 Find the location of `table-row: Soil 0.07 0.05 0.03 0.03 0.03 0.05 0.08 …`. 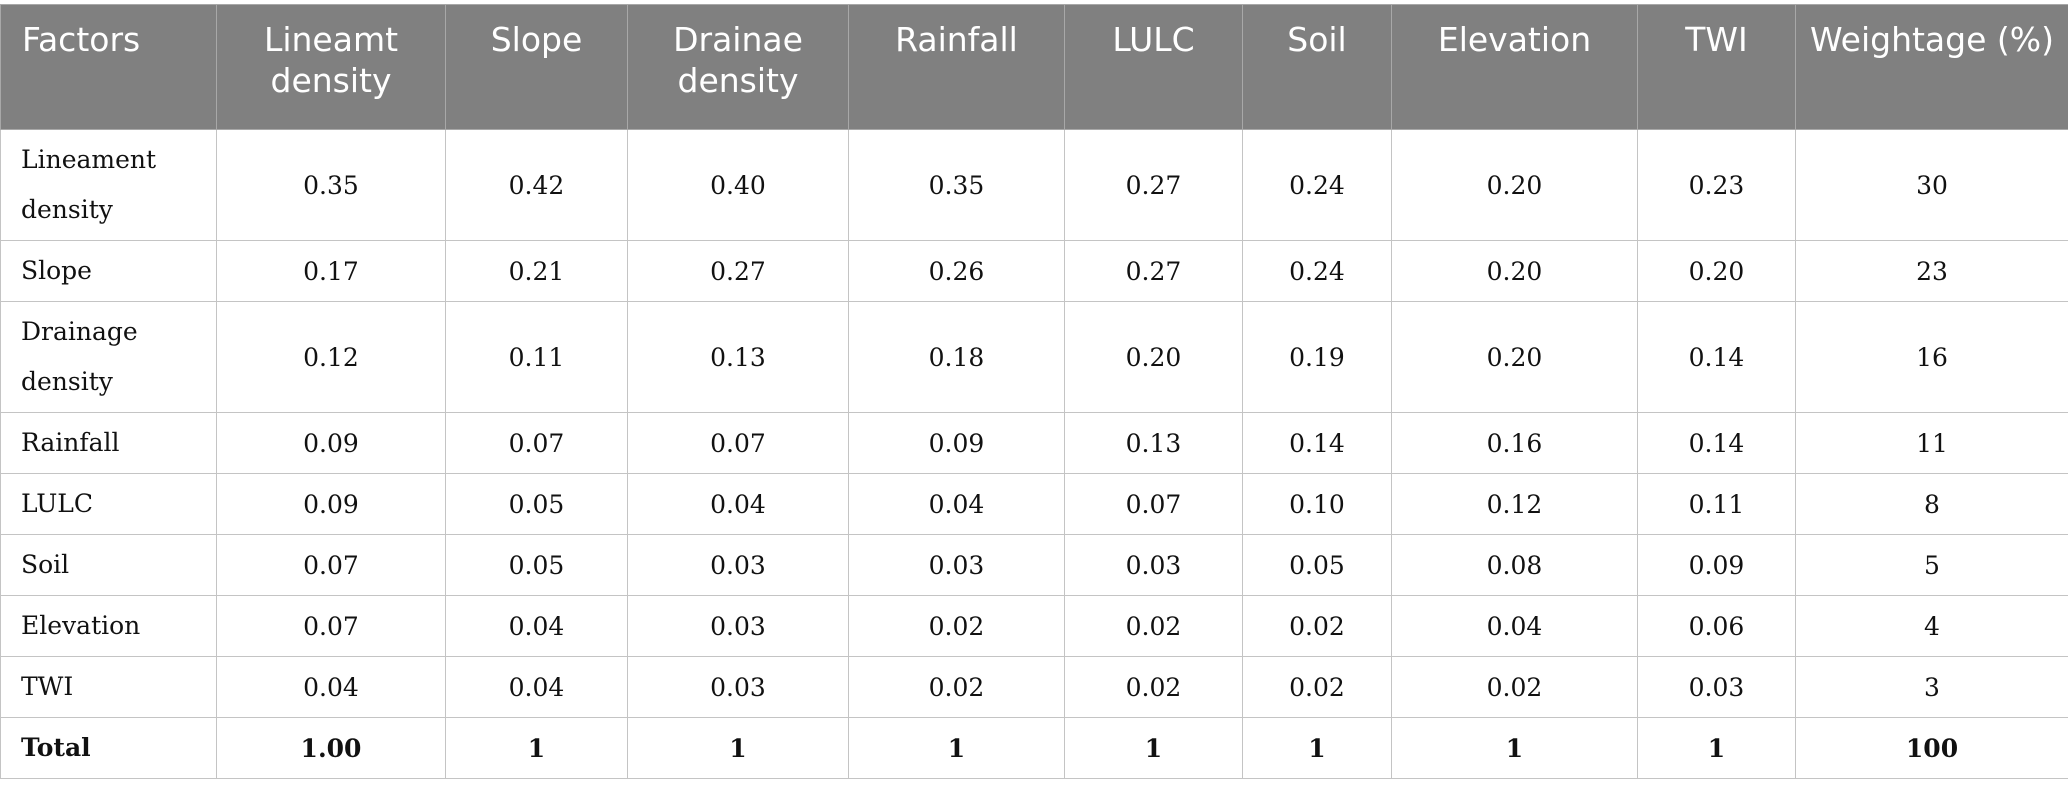

table-row: Soil 0.07 0.05 0.03 0.03 0.03 0.05 0.08 … is located at coordinates (1034, 565).